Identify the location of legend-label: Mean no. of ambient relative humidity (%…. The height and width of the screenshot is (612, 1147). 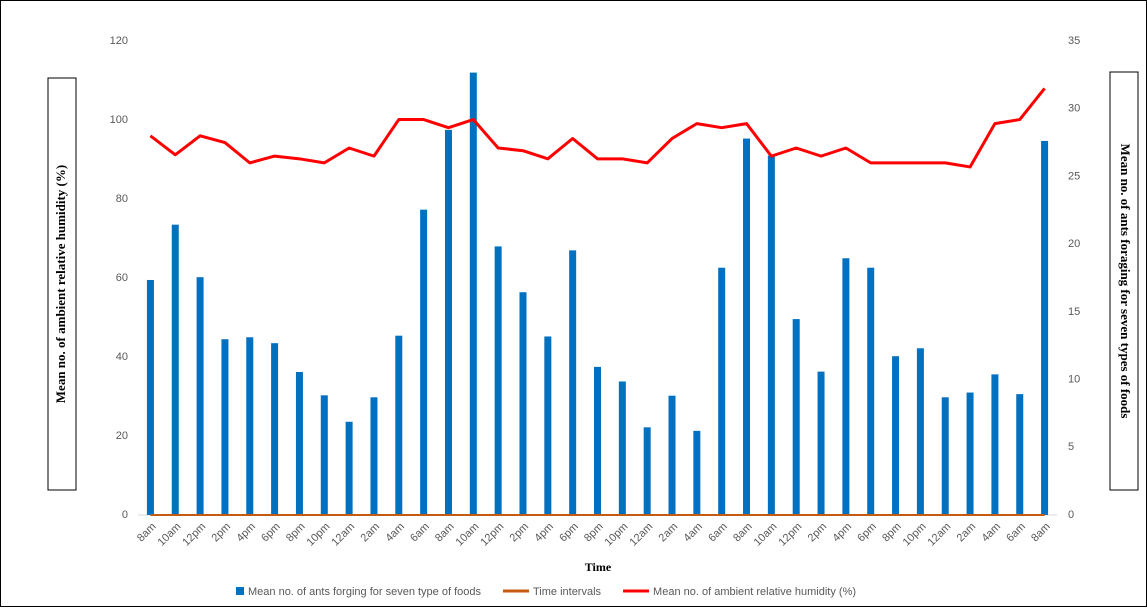
(754, 592).